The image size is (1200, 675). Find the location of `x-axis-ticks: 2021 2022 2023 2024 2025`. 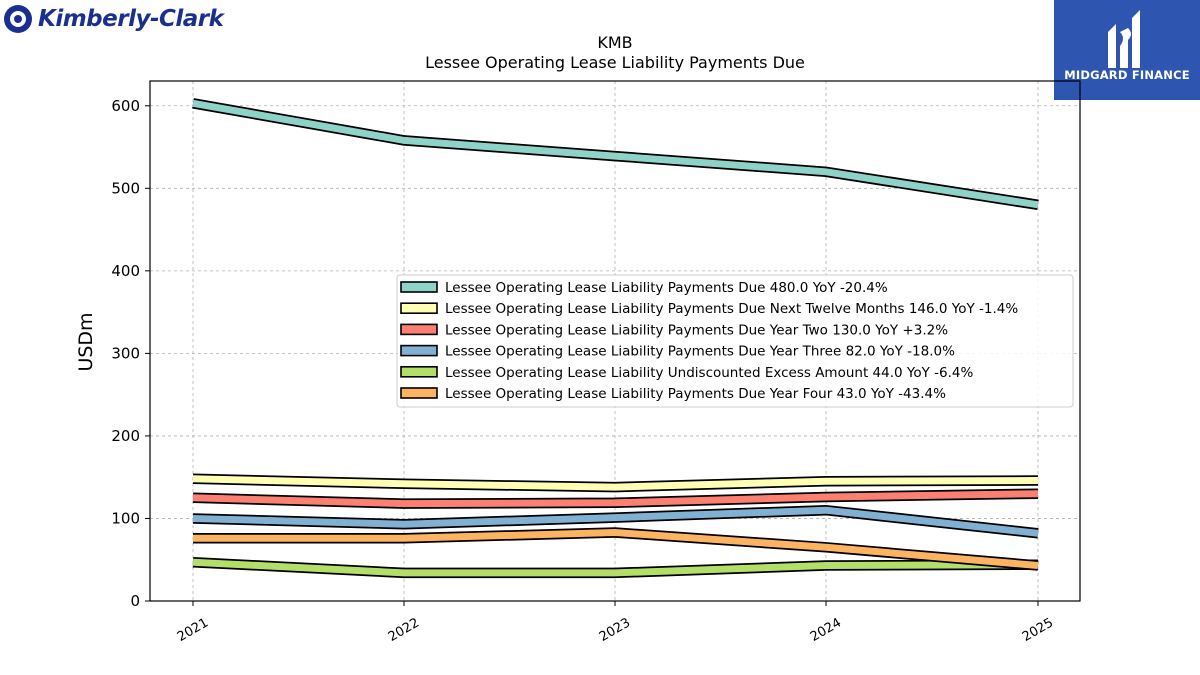

x-axis-ticks: 2021 2022 2023 2024 2025 is located at coordinates (615, 623).